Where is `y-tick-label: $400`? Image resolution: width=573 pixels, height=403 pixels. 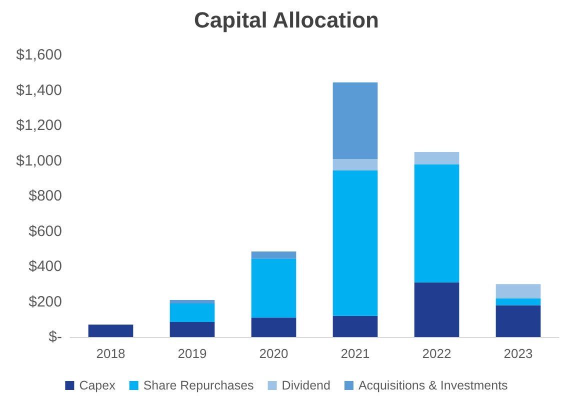 y-tick-label: $400 is located at coordinates (45, 266).